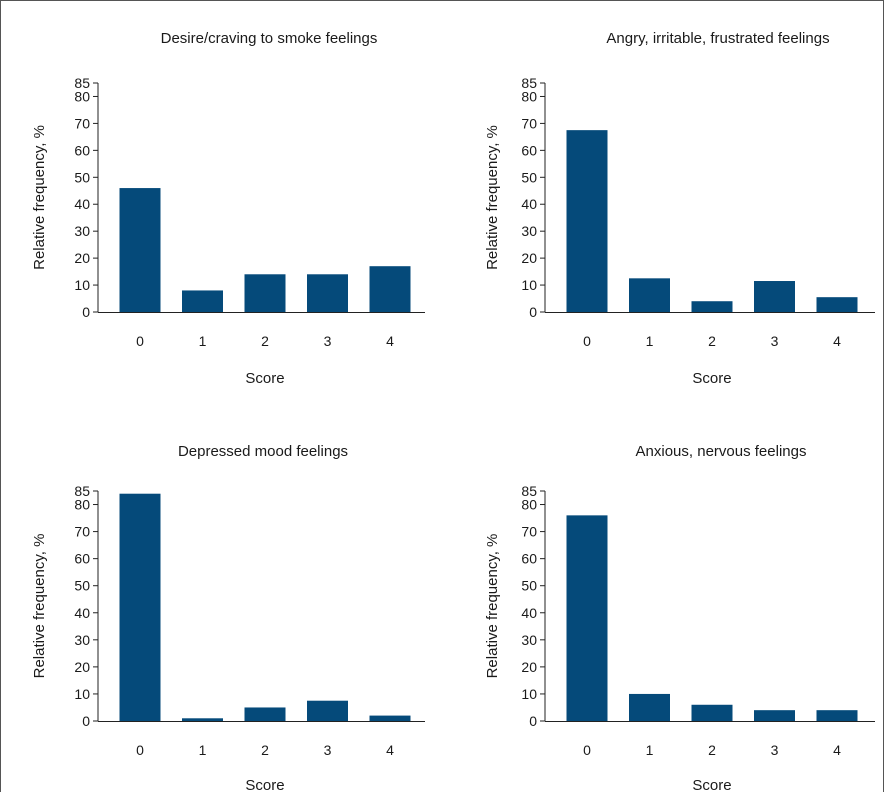 This screenshot has width=886, height=798. Describe the element at coordinates (721, 451) in the screenshot. I see `chart-title: Anxious, nervous feelings` at that location.